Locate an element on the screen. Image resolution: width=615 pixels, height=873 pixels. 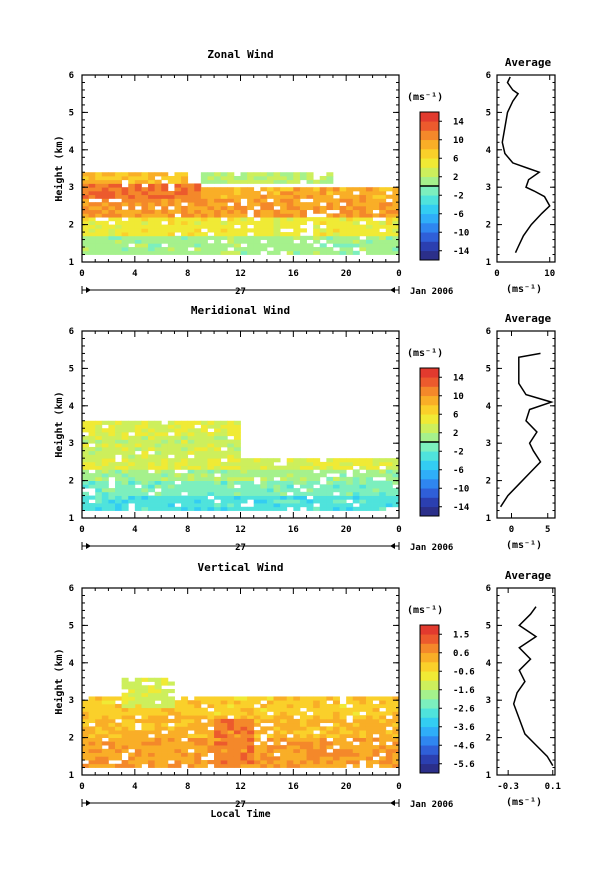
colorbar-swatch is located at coordinates (429, 181).